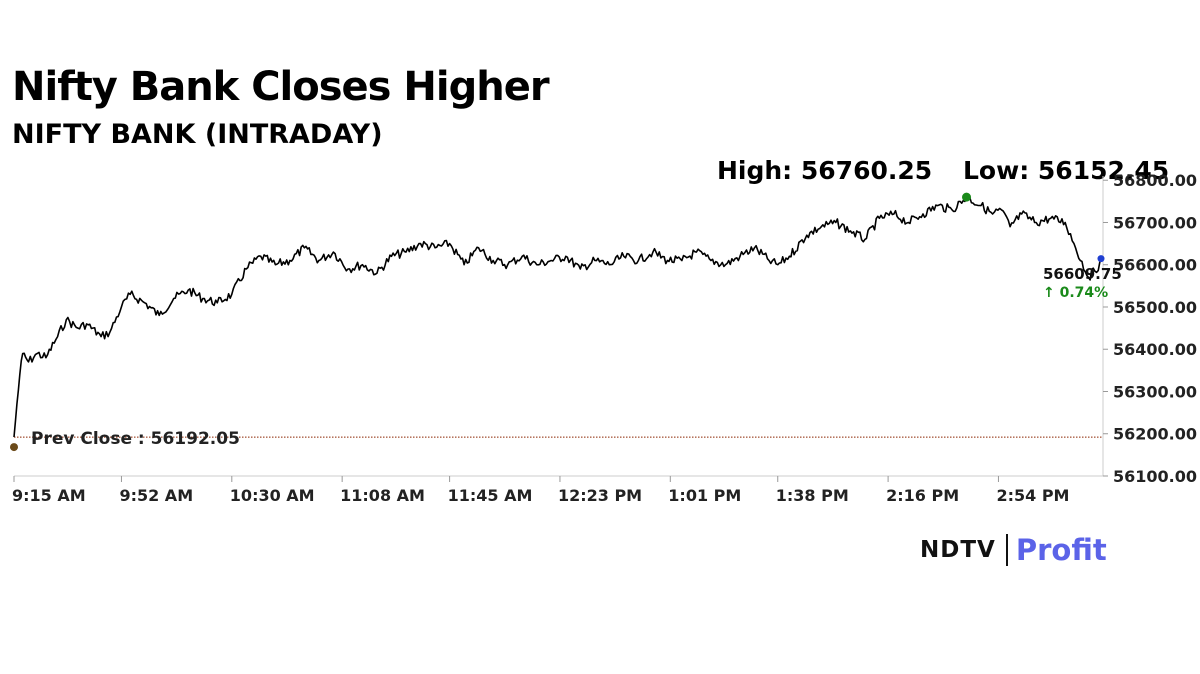 This screenshot has width=1200, height=674. What do you see at coordinates (1082, 274) in the screenshot?
I see `last-value-label: 56609.75` at bounding box center [1082, 274].